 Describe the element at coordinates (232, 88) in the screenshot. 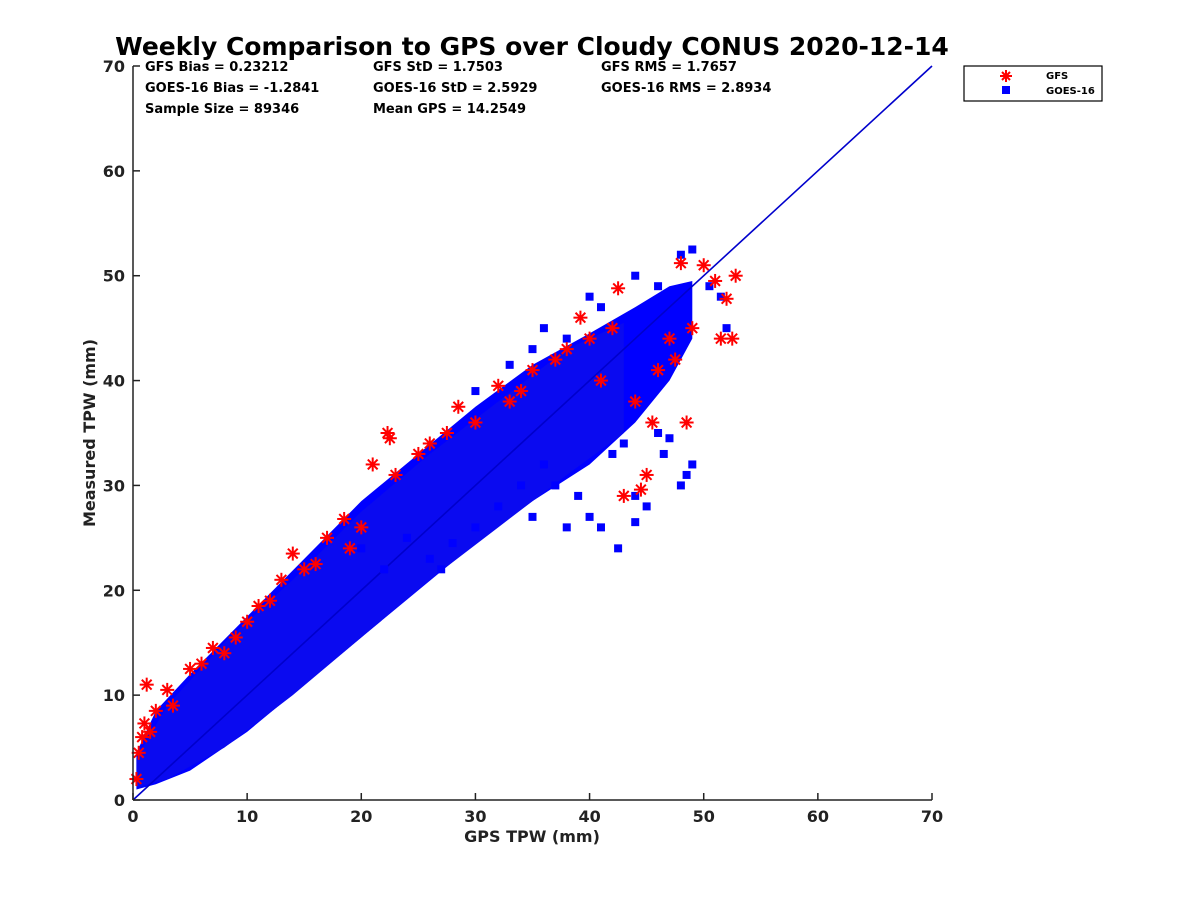

I see `stat-goes-bias: GOES-16 Bias = -1.2841` at that location.